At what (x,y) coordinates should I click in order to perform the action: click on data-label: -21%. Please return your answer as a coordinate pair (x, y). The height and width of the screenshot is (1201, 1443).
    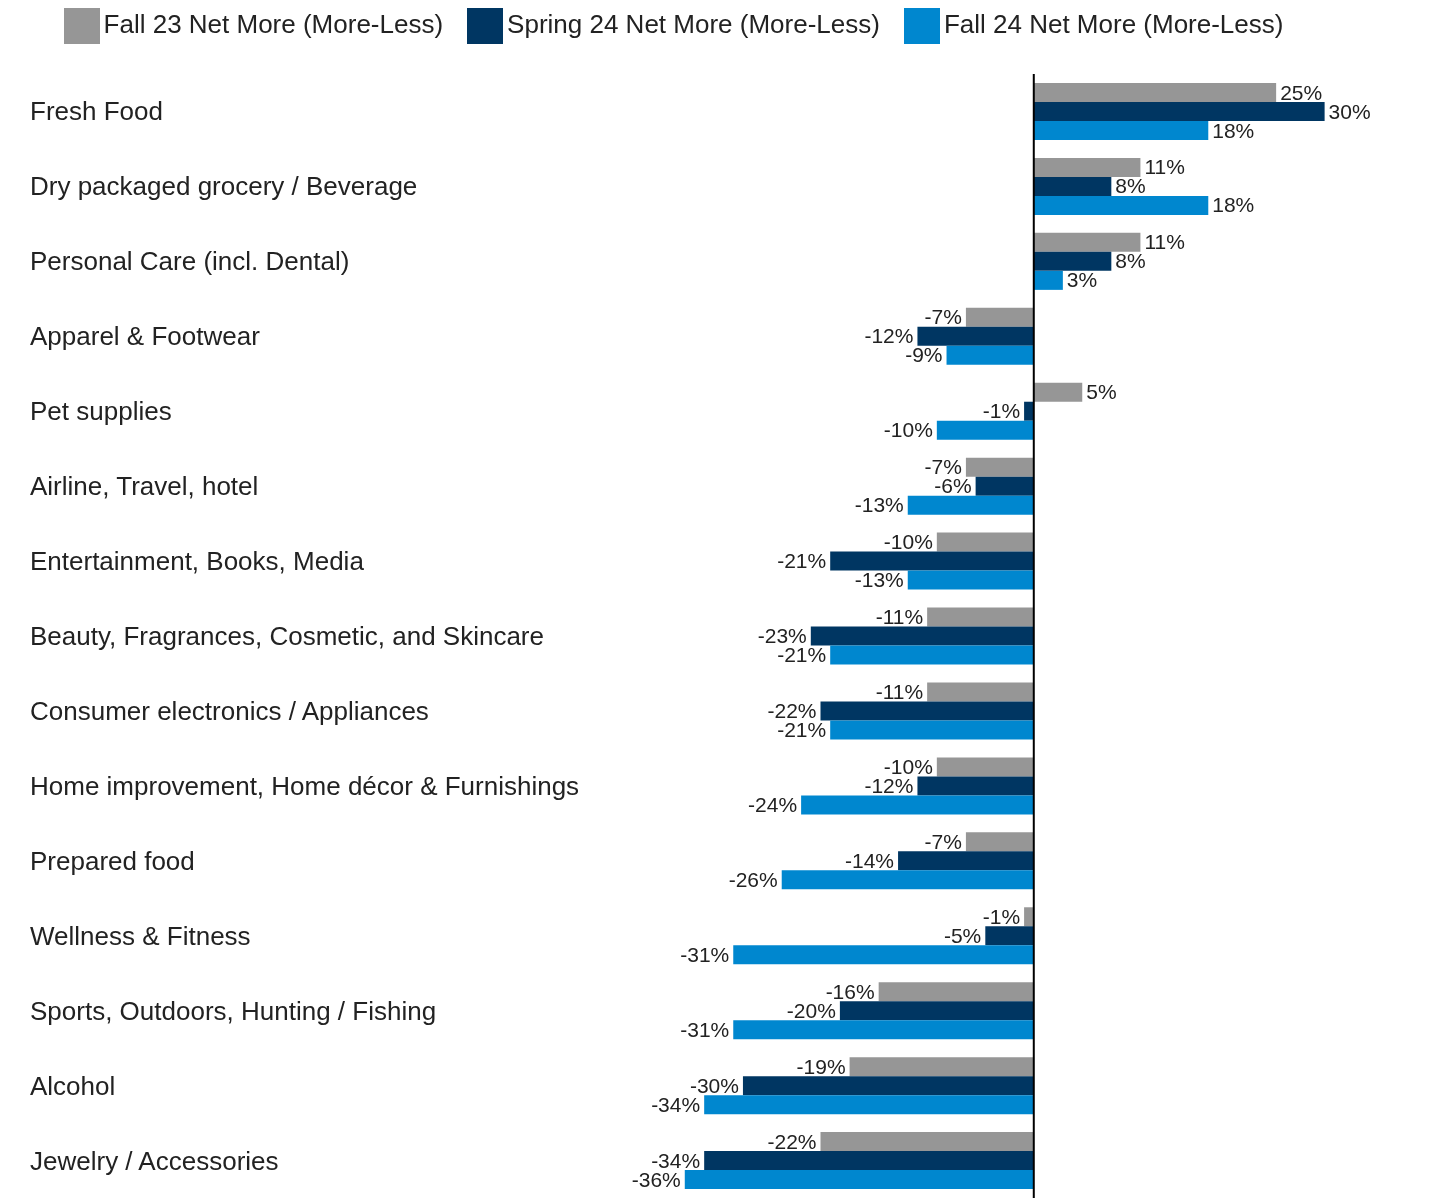
    Looking at the image, I should click on (802, 561).